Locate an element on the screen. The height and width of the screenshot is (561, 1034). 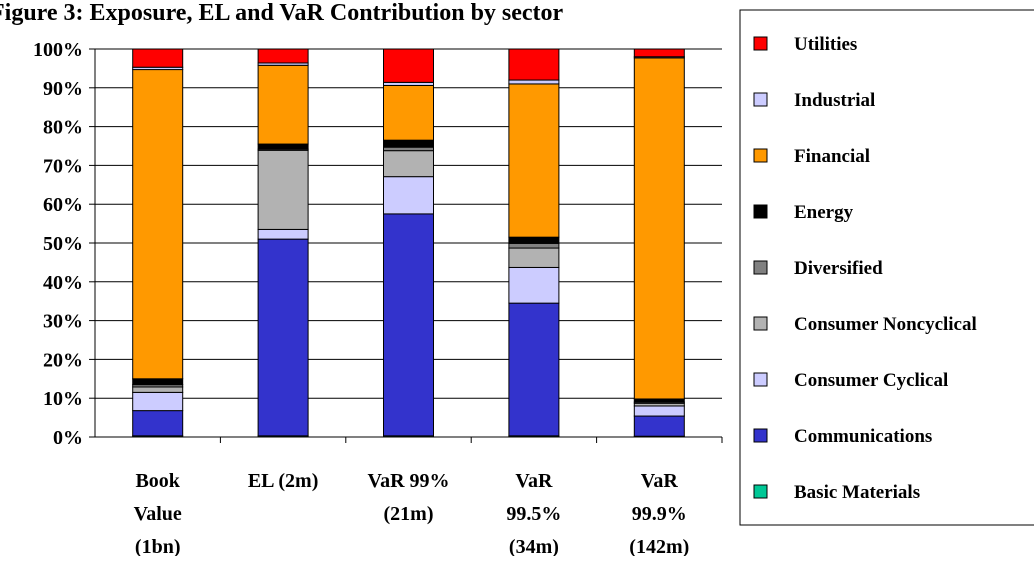
x-category-label: VaR 99% is located at coordinates (408, 481).